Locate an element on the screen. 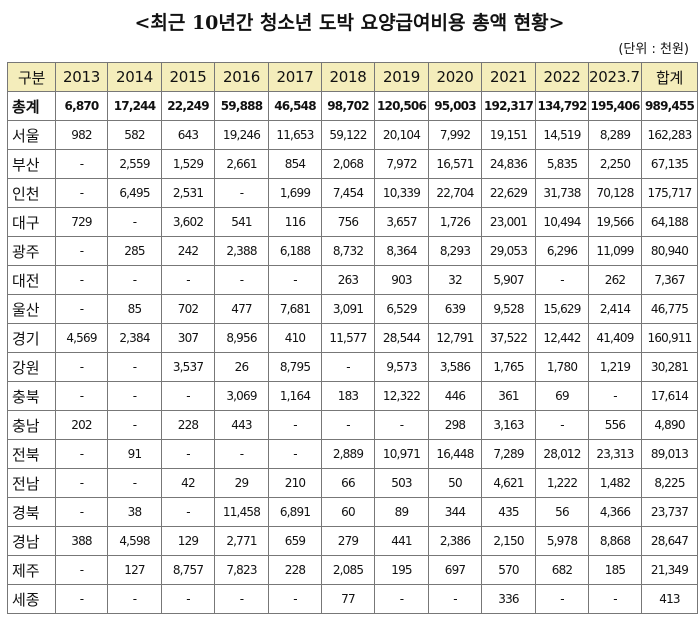 The width and height of the screenshot is (699, 619). table-cell: 242 is located at coordinates (188, 251).